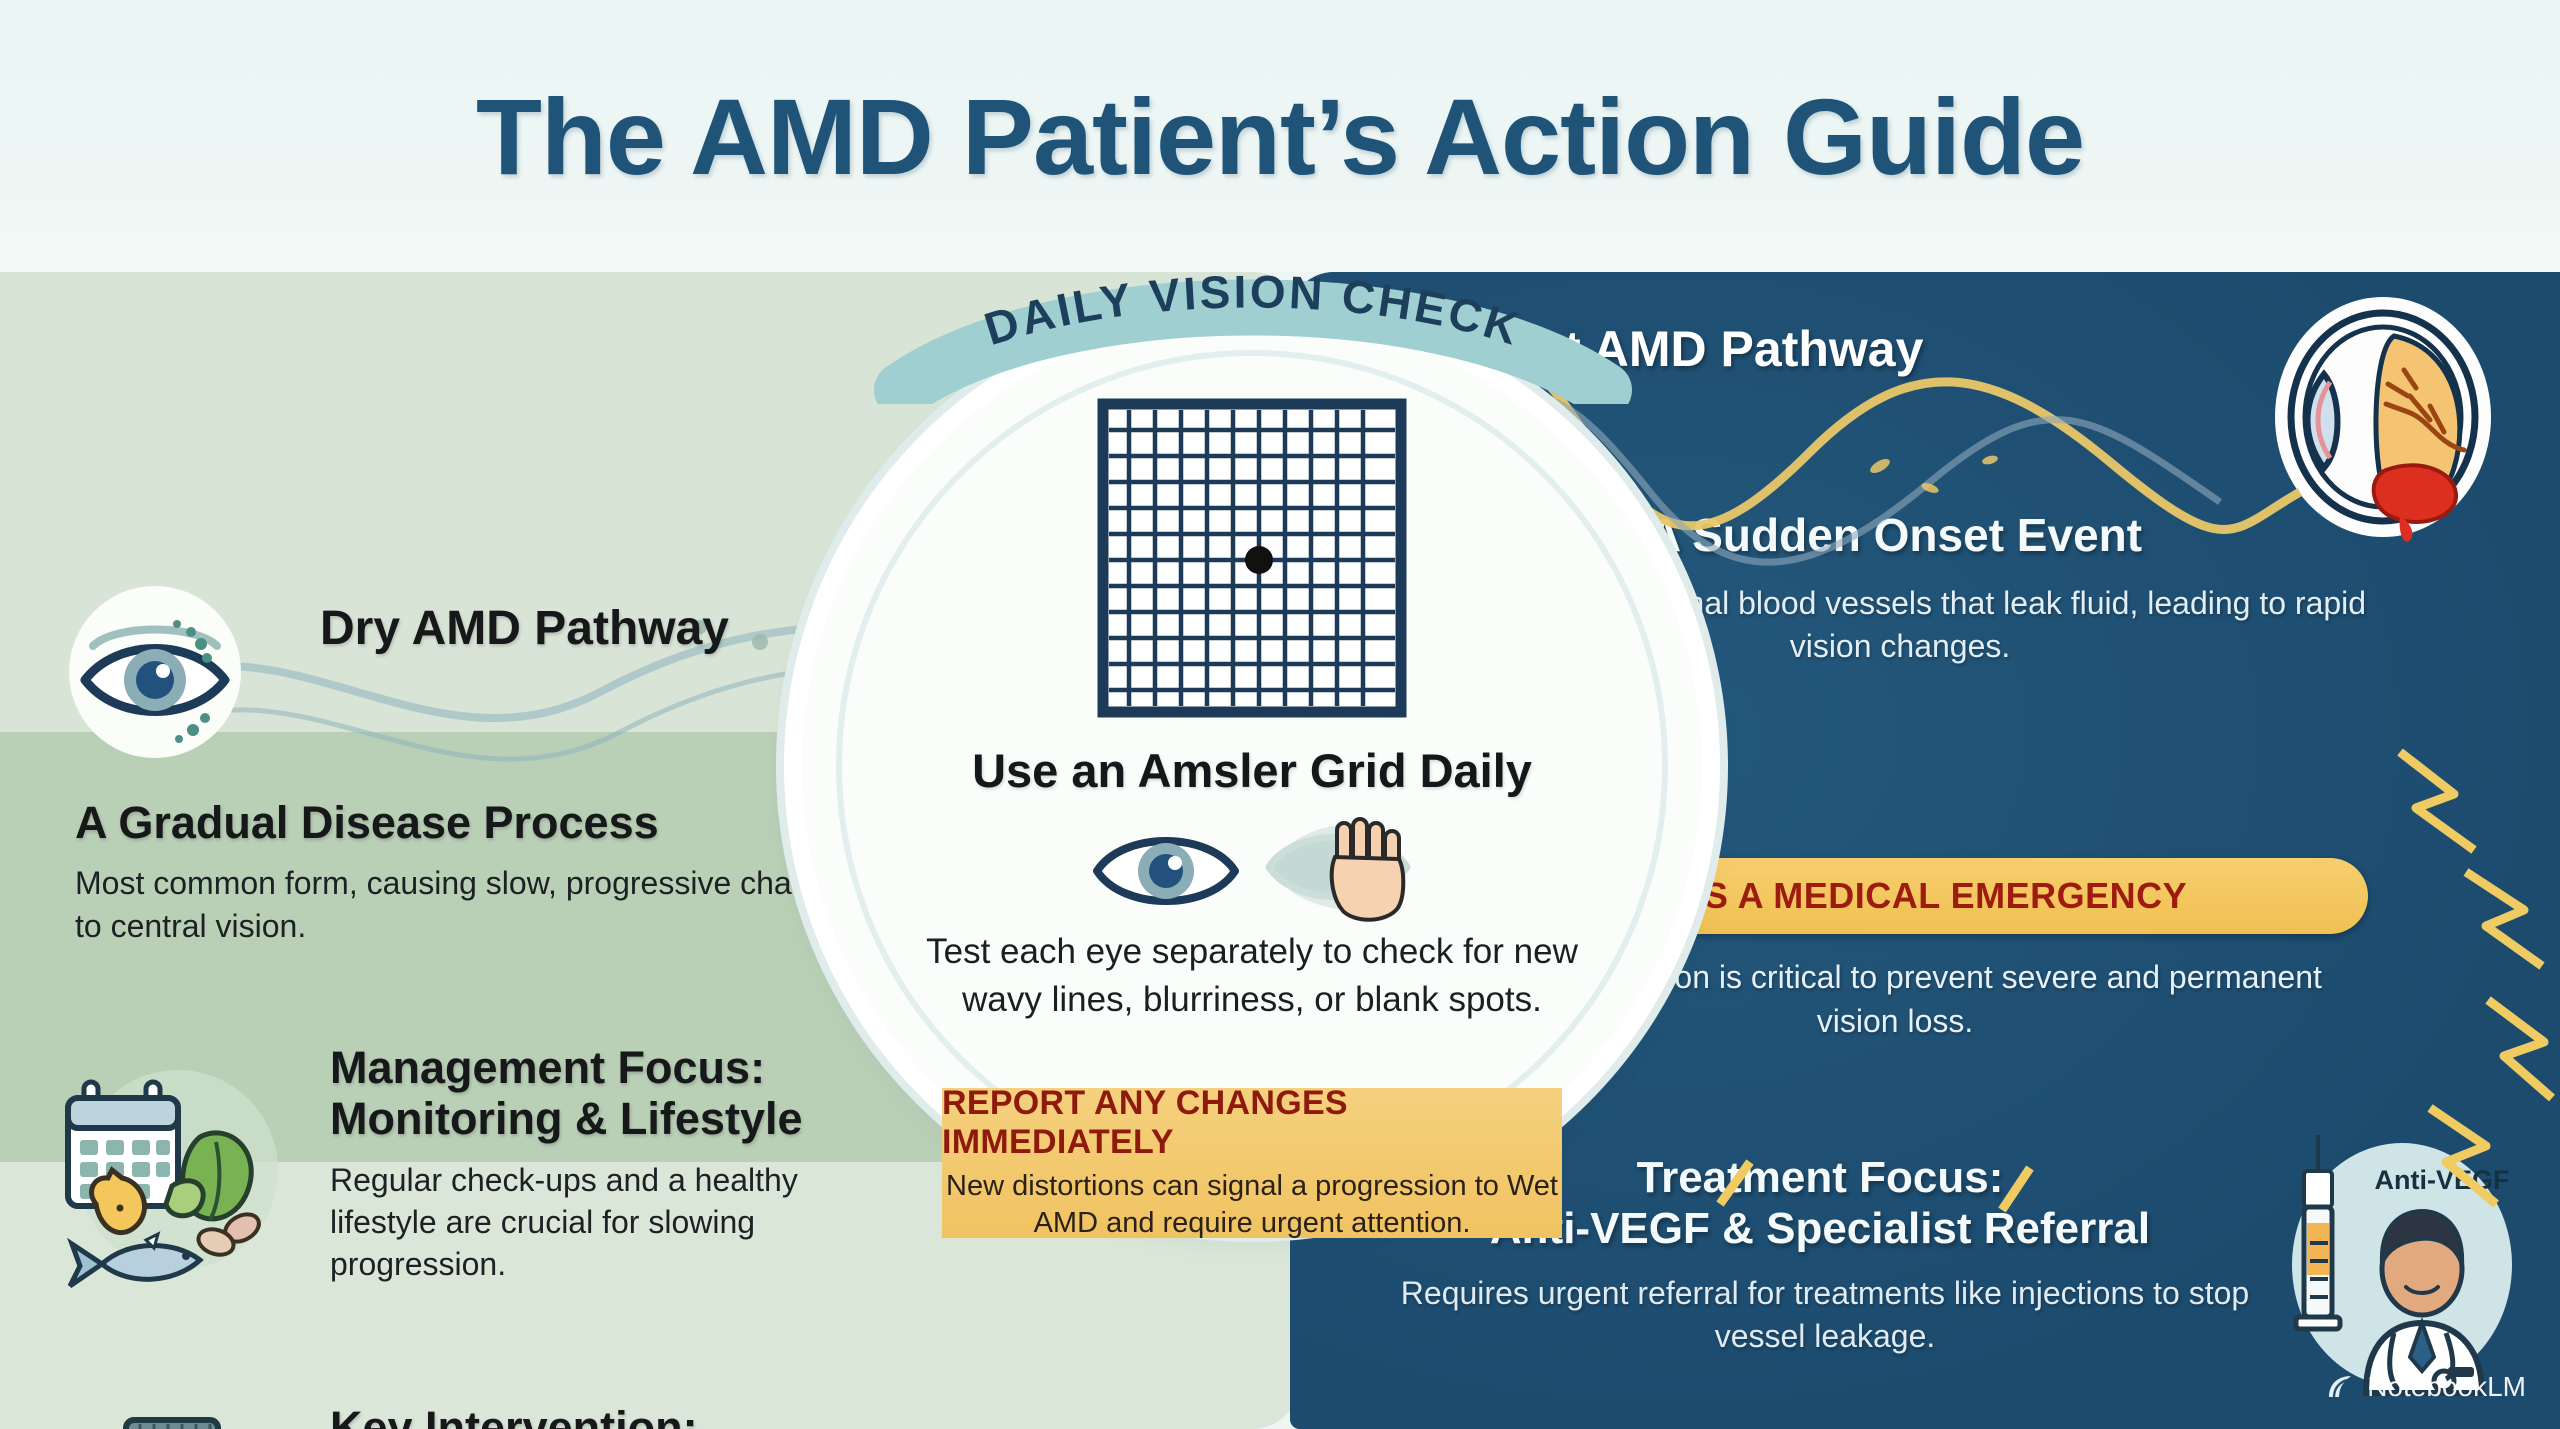 The height and width of the screenshot is (1429, 2560). I want to click on eye-icon-wrapper, so click(155, 672).